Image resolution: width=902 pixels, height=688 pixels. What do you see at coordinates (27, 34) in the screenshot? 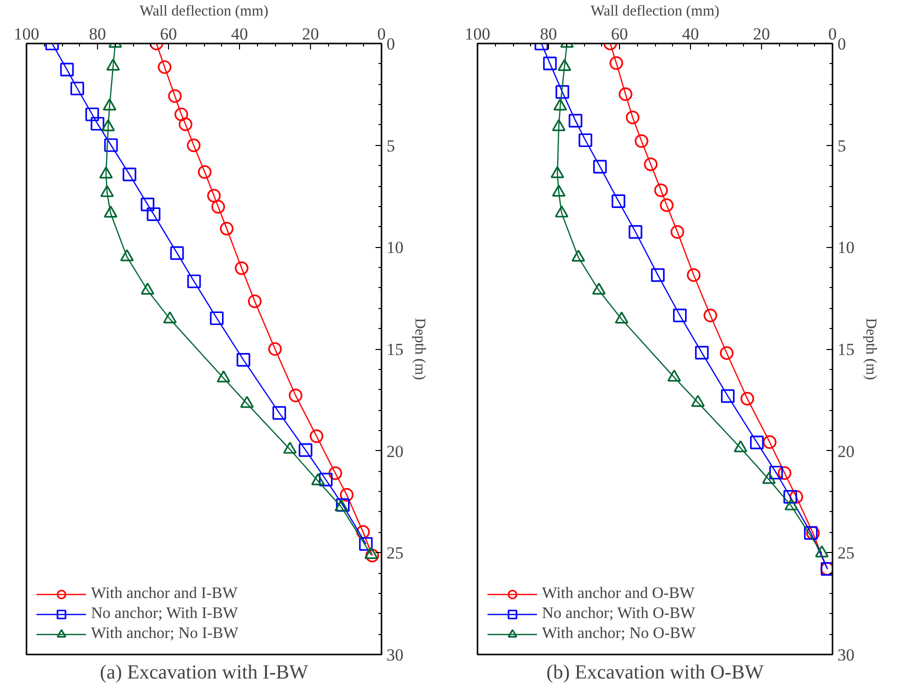
I see `x-tick-label: 100` at bounding box center [27, 34].